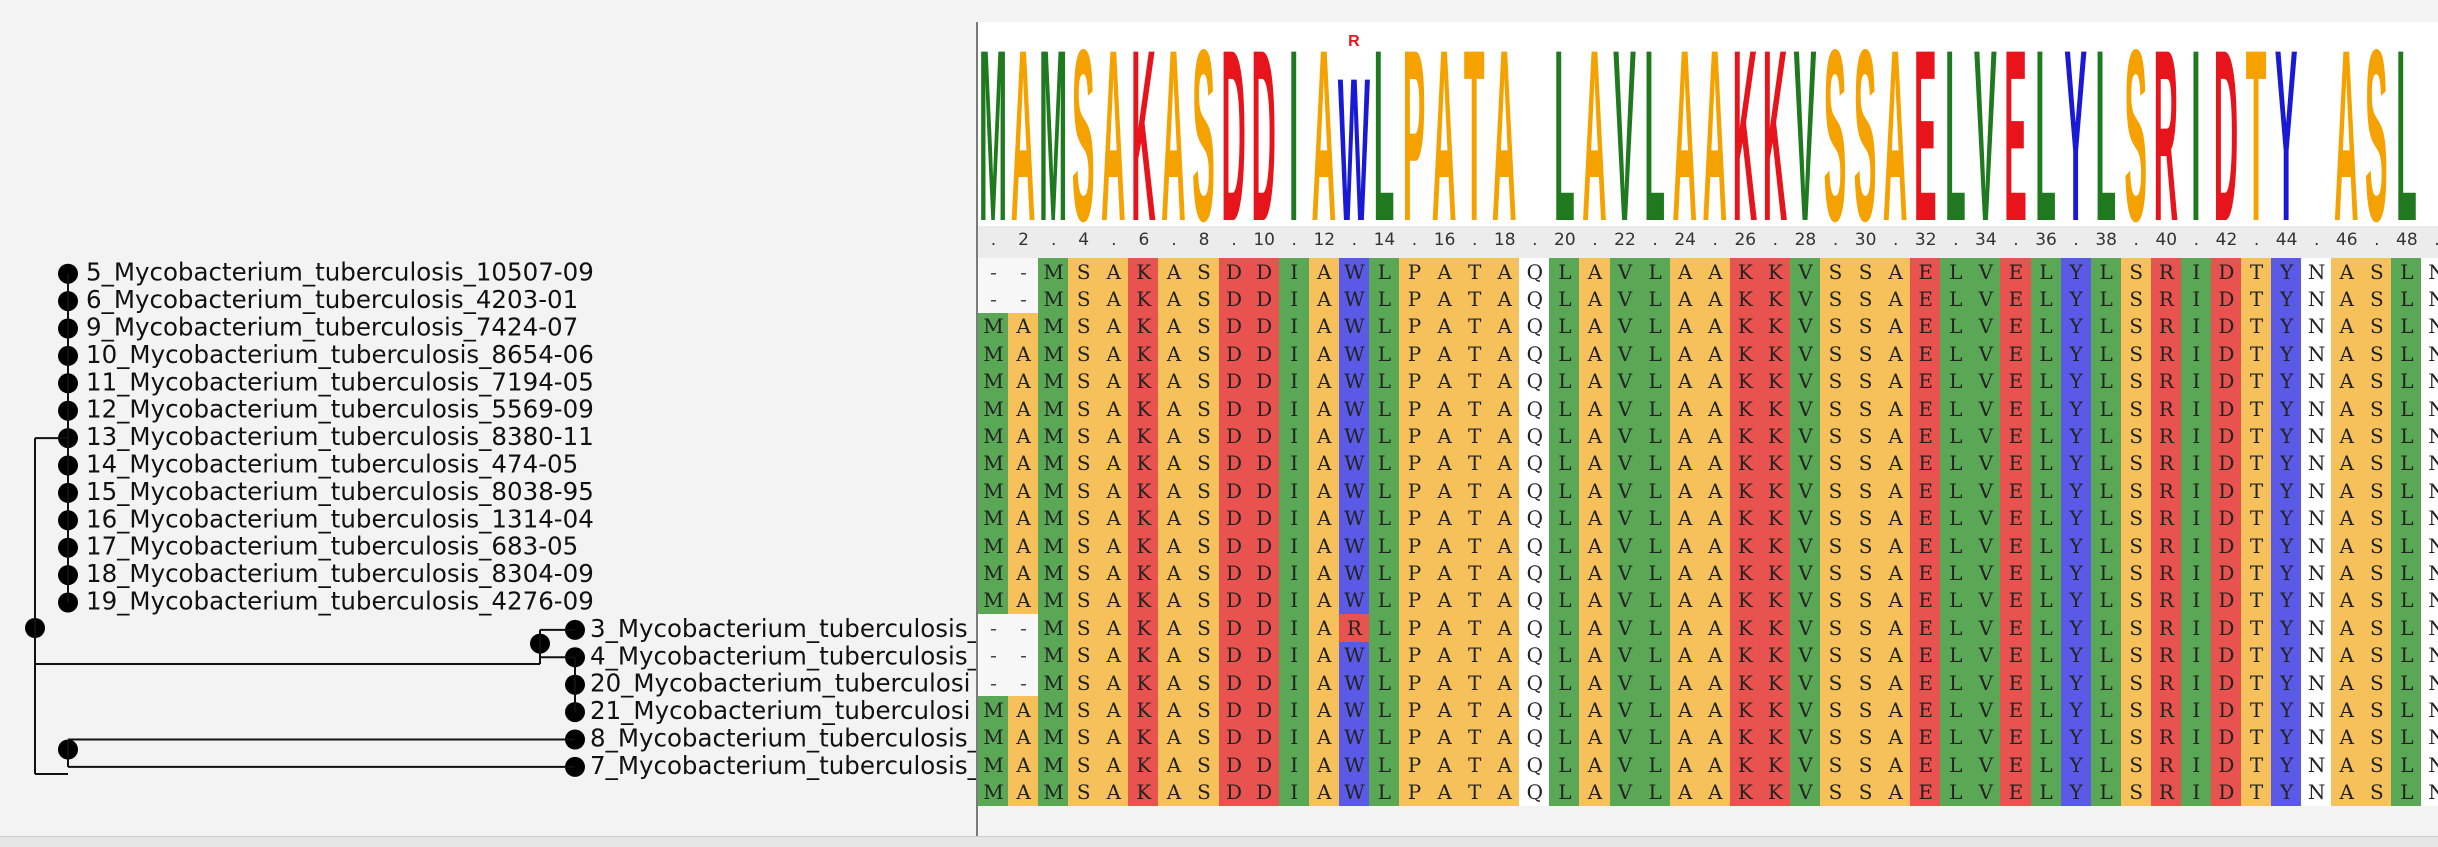 The width and height of the screenshot is (2438, 847). What do you see at coordinates (2166, 546) in the screenshot?
I see `residue-cell: R` at bounding box center [2166, 546].